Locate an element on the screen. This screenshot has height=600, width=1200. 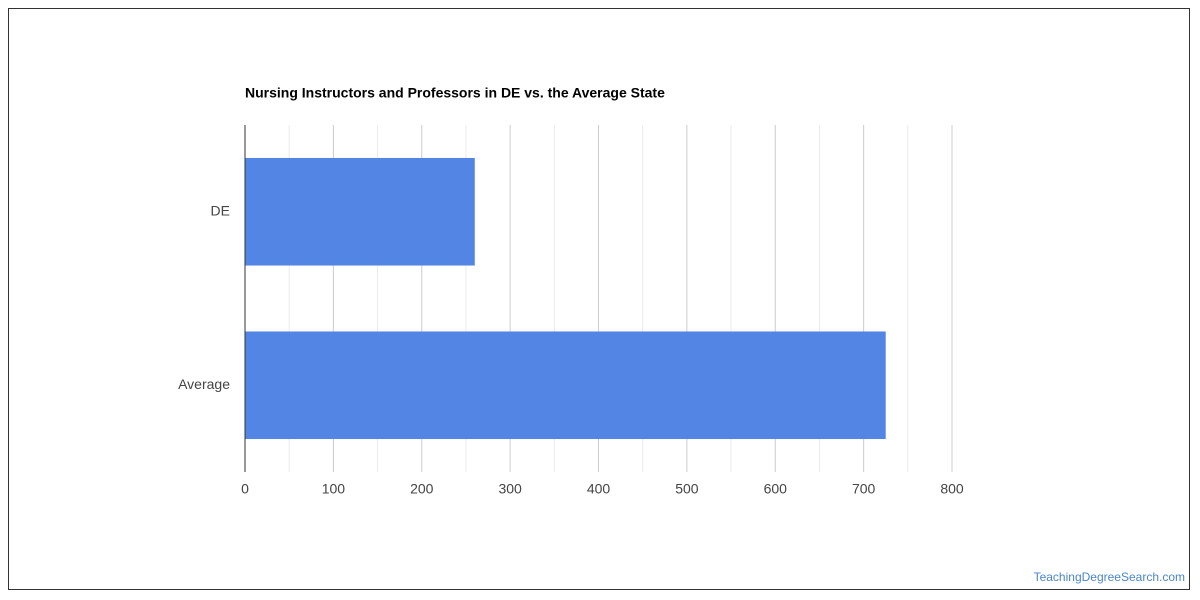
x-tick-label: 600 is located at coordinates (776, 489).